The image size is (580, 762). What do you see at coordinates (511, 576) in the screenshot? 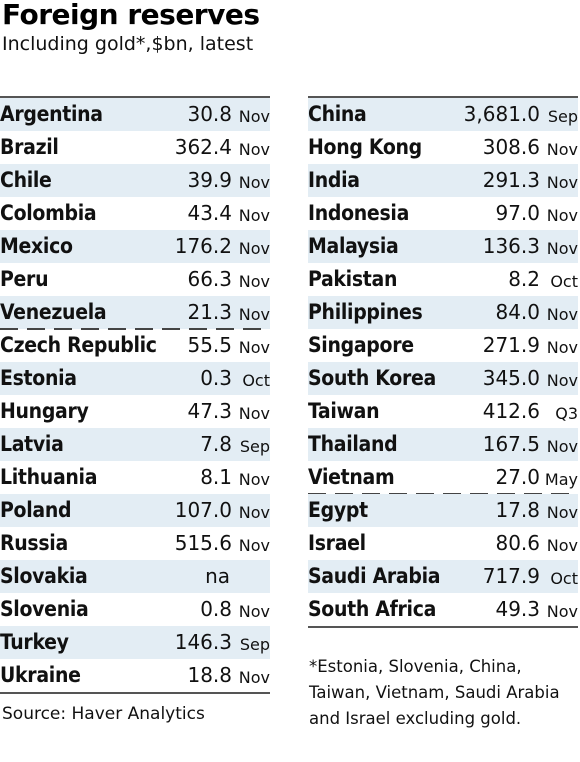
I see `reserve-value: 717.9` at bounding box center [511, 576].